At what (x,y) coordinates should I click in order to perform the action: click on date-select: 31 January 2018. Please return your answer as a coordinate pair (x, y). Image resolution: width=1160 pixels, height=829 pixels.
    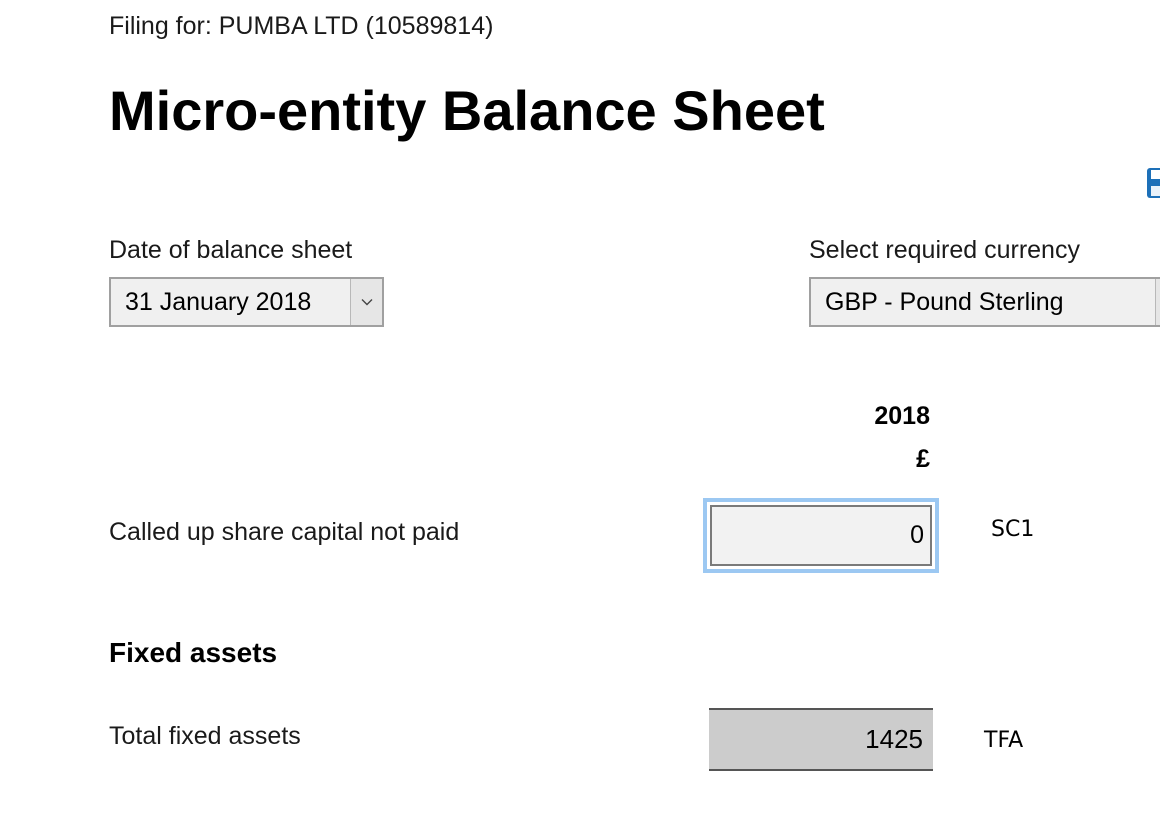
    Looking at the image, I should click on (246, 302).